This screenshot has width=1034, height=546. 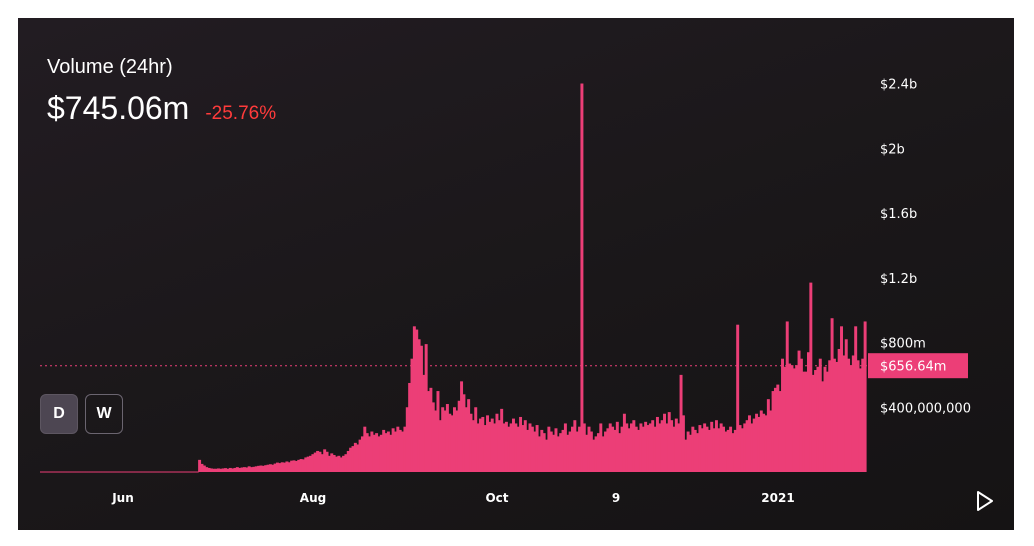 I want to click on weekly-interval-button: W, so click(x=104, y=414).